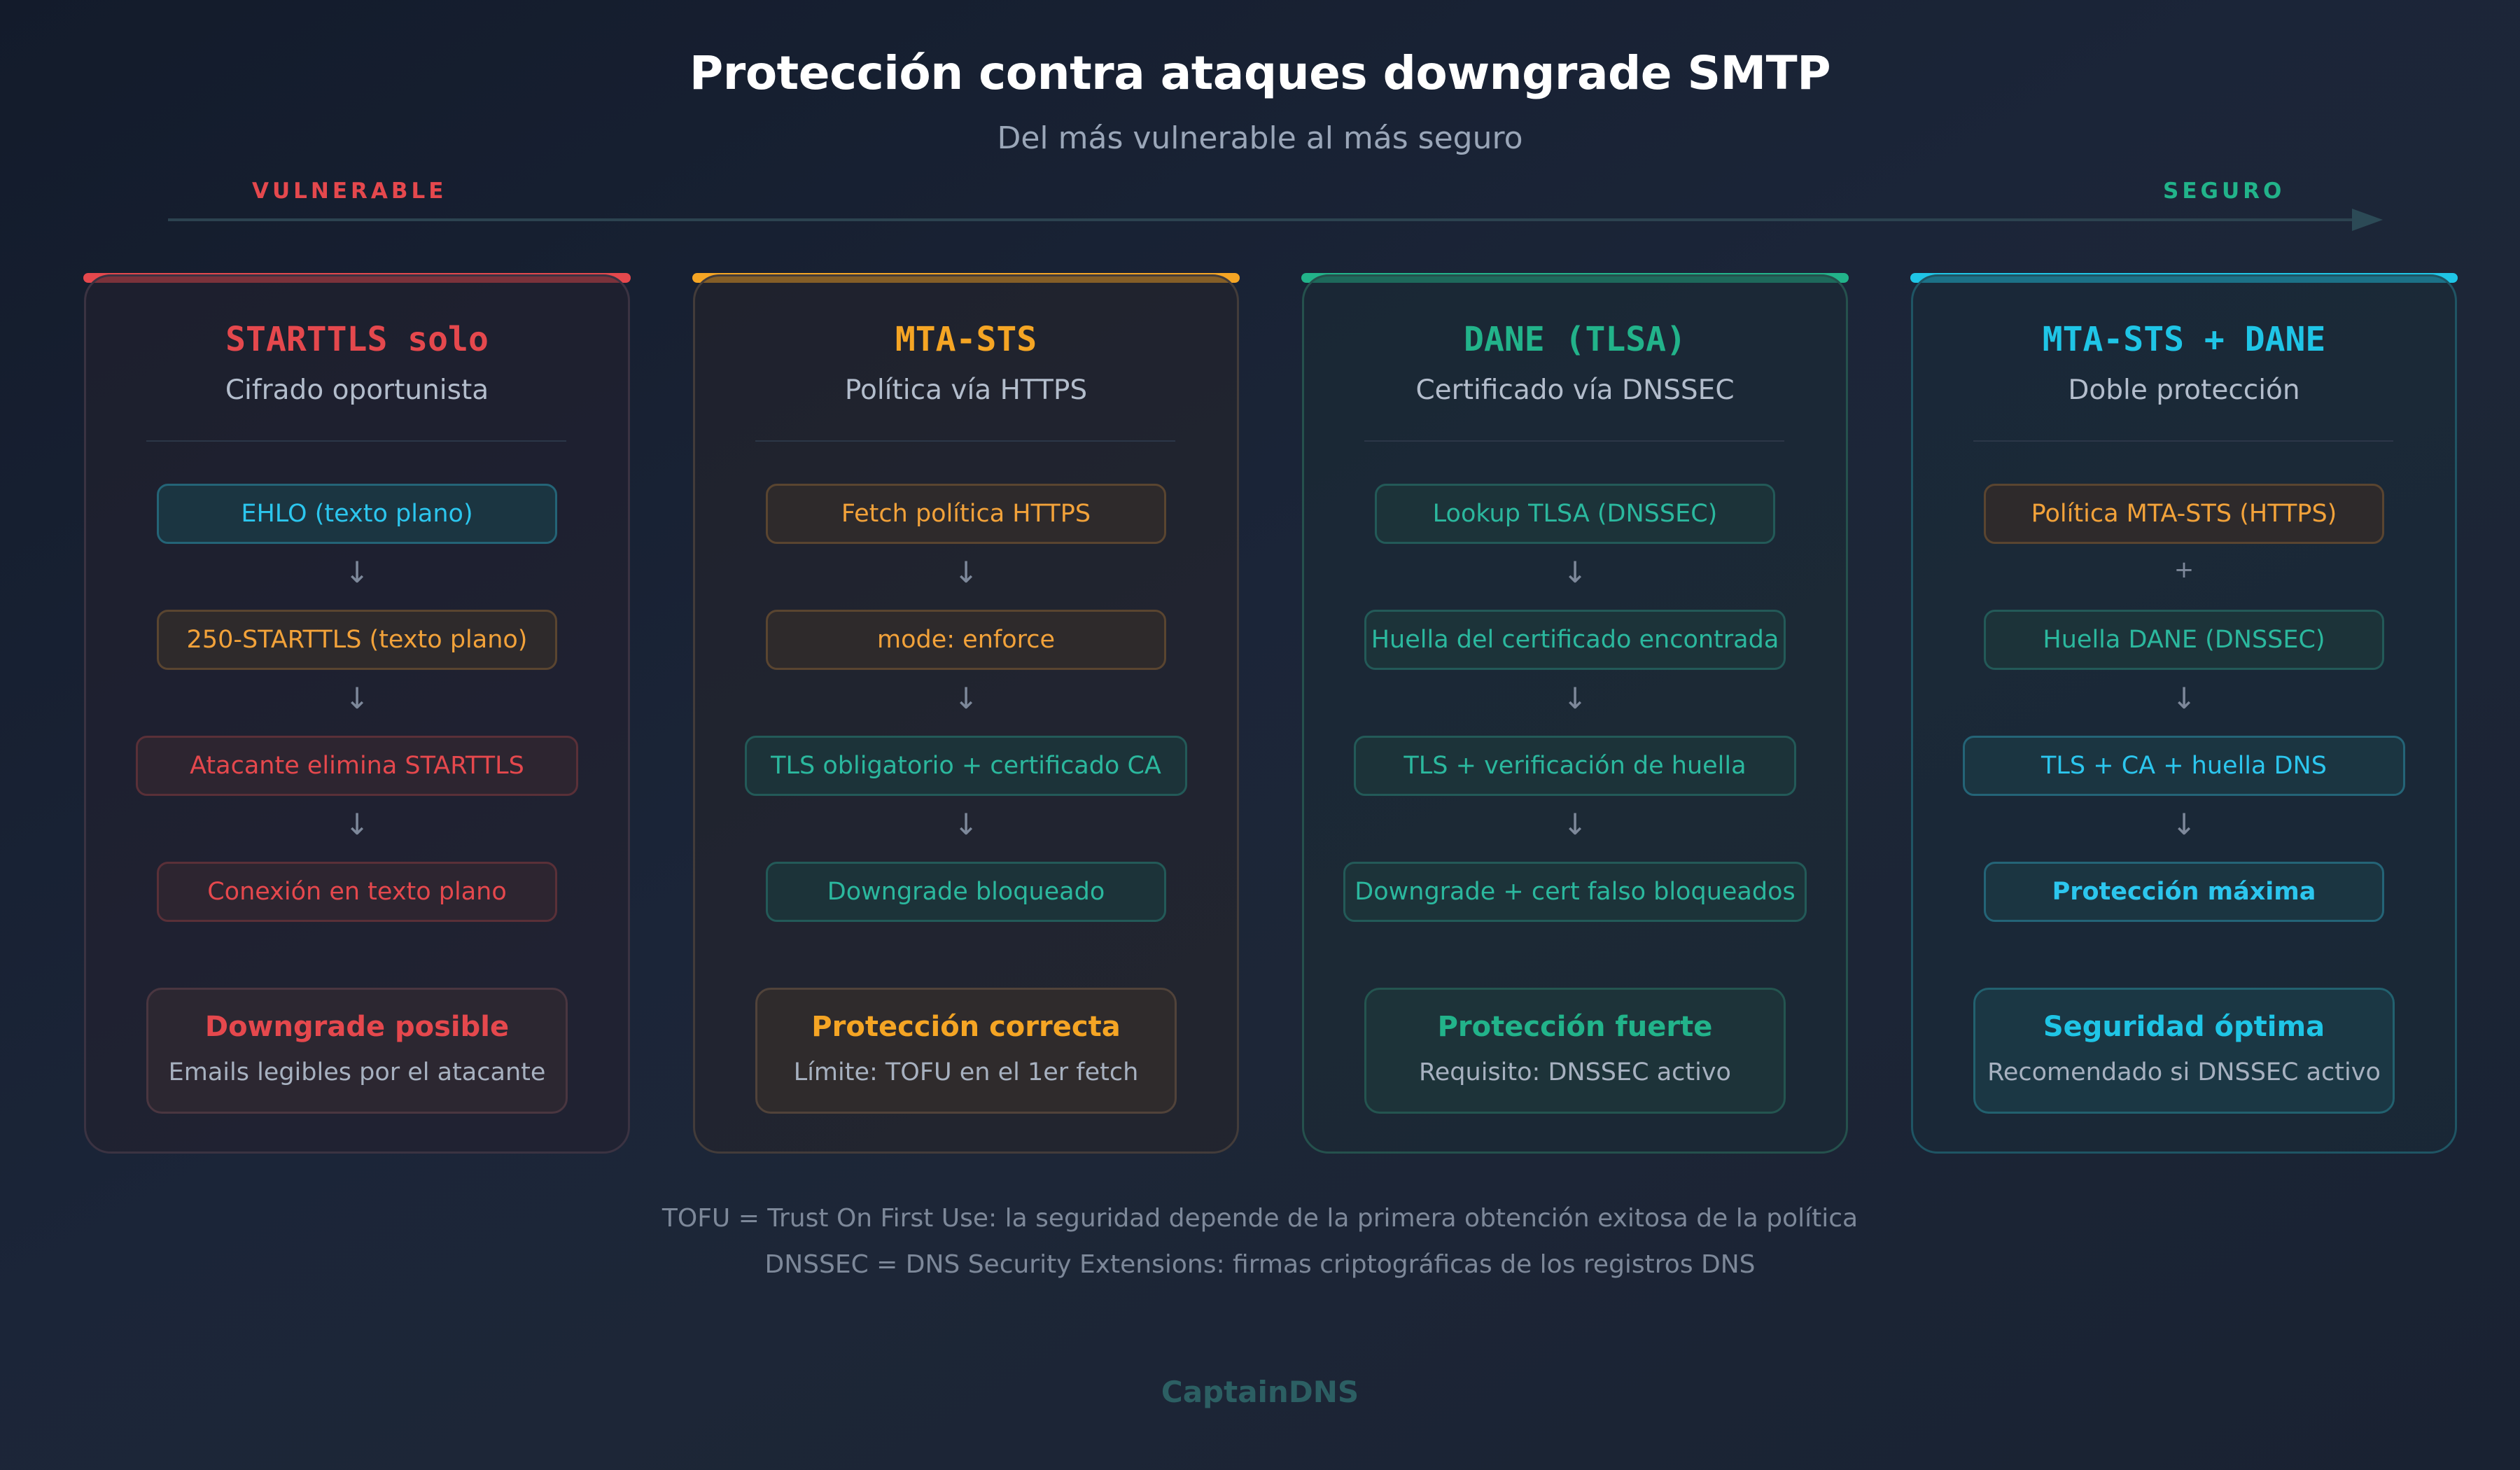 The height and width of the screenshot is (1470, 2520). Describe the element at coordinates (1260, 1392) in the screenshot. I see `brand-logo: CaptainDNS` at that location.